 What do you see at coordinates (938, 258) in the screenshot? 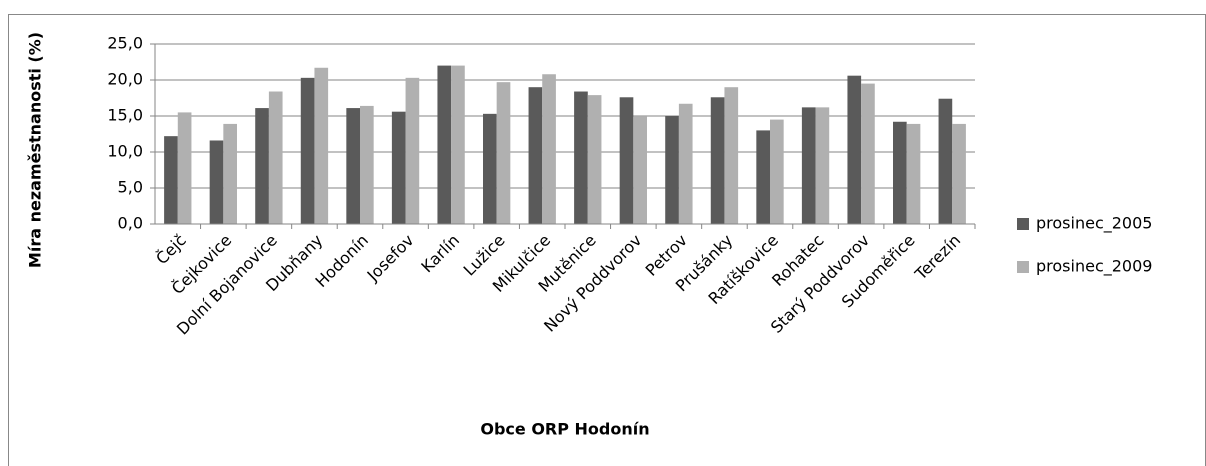
I see `x-tick-label: Terezín` at bounding box center [938, 258].